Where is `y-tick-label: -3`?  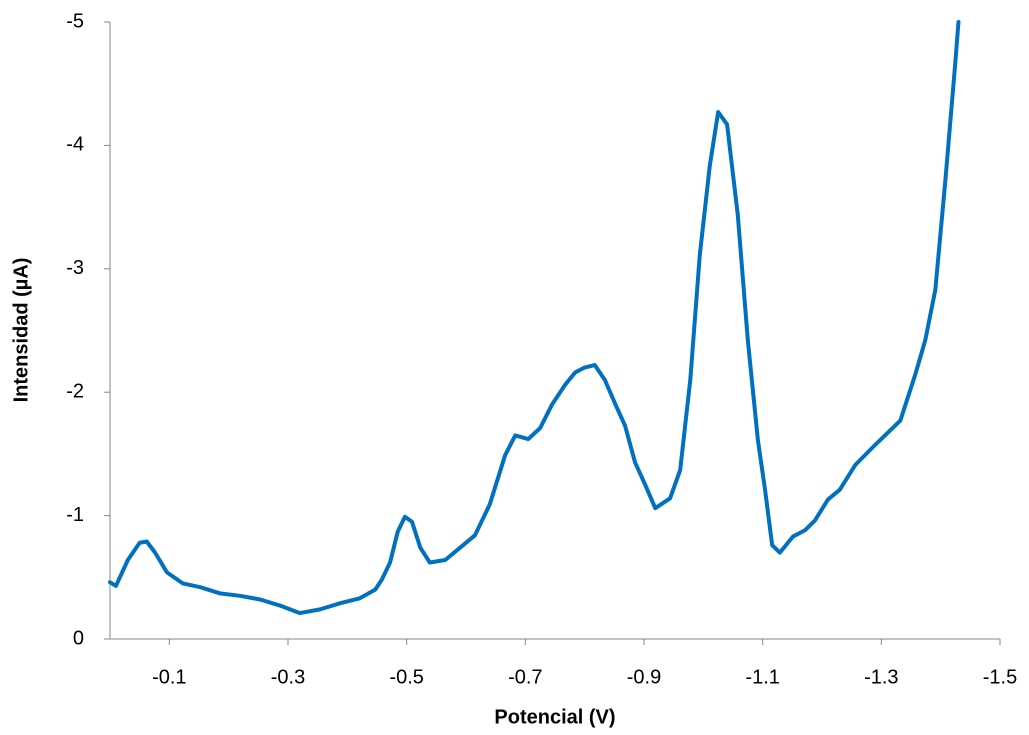 y-tick-label: -3 is located at coordinates (75, 268).